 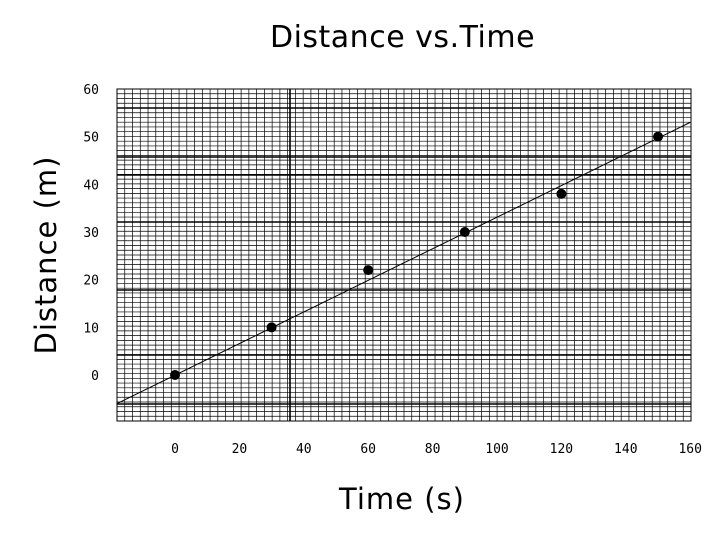 What do you see at coordinates (95, 376) in the screenshot?
I see `y-tick-label: 0` at bounding box center [95, 376].